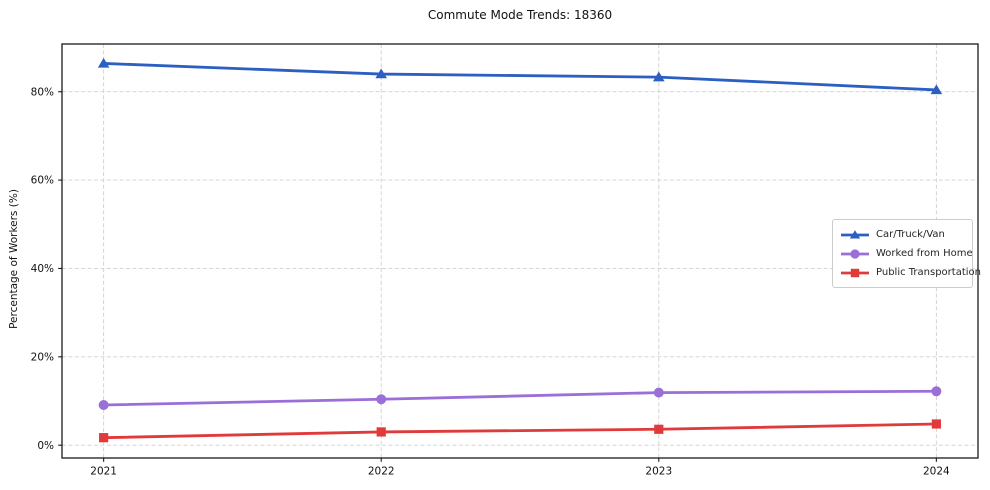  Describe the element at coordinates (381, 472) in the screenshot. I see `x-tick-label: 2022` at that location.